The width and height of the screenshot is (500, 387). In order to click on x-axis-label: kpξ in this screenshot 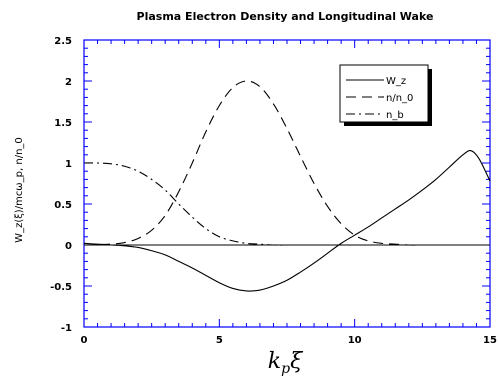, I will do `click(286, 363)`.